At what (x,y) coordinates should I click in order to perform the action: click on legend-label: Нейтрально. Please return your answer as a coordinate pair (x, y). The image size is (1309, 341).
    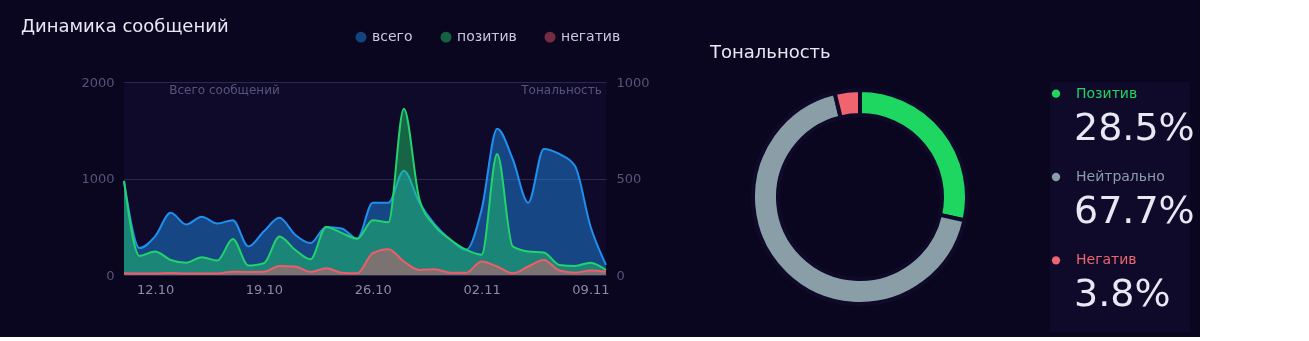
    Looking at the image, I should click on (1120, 176).